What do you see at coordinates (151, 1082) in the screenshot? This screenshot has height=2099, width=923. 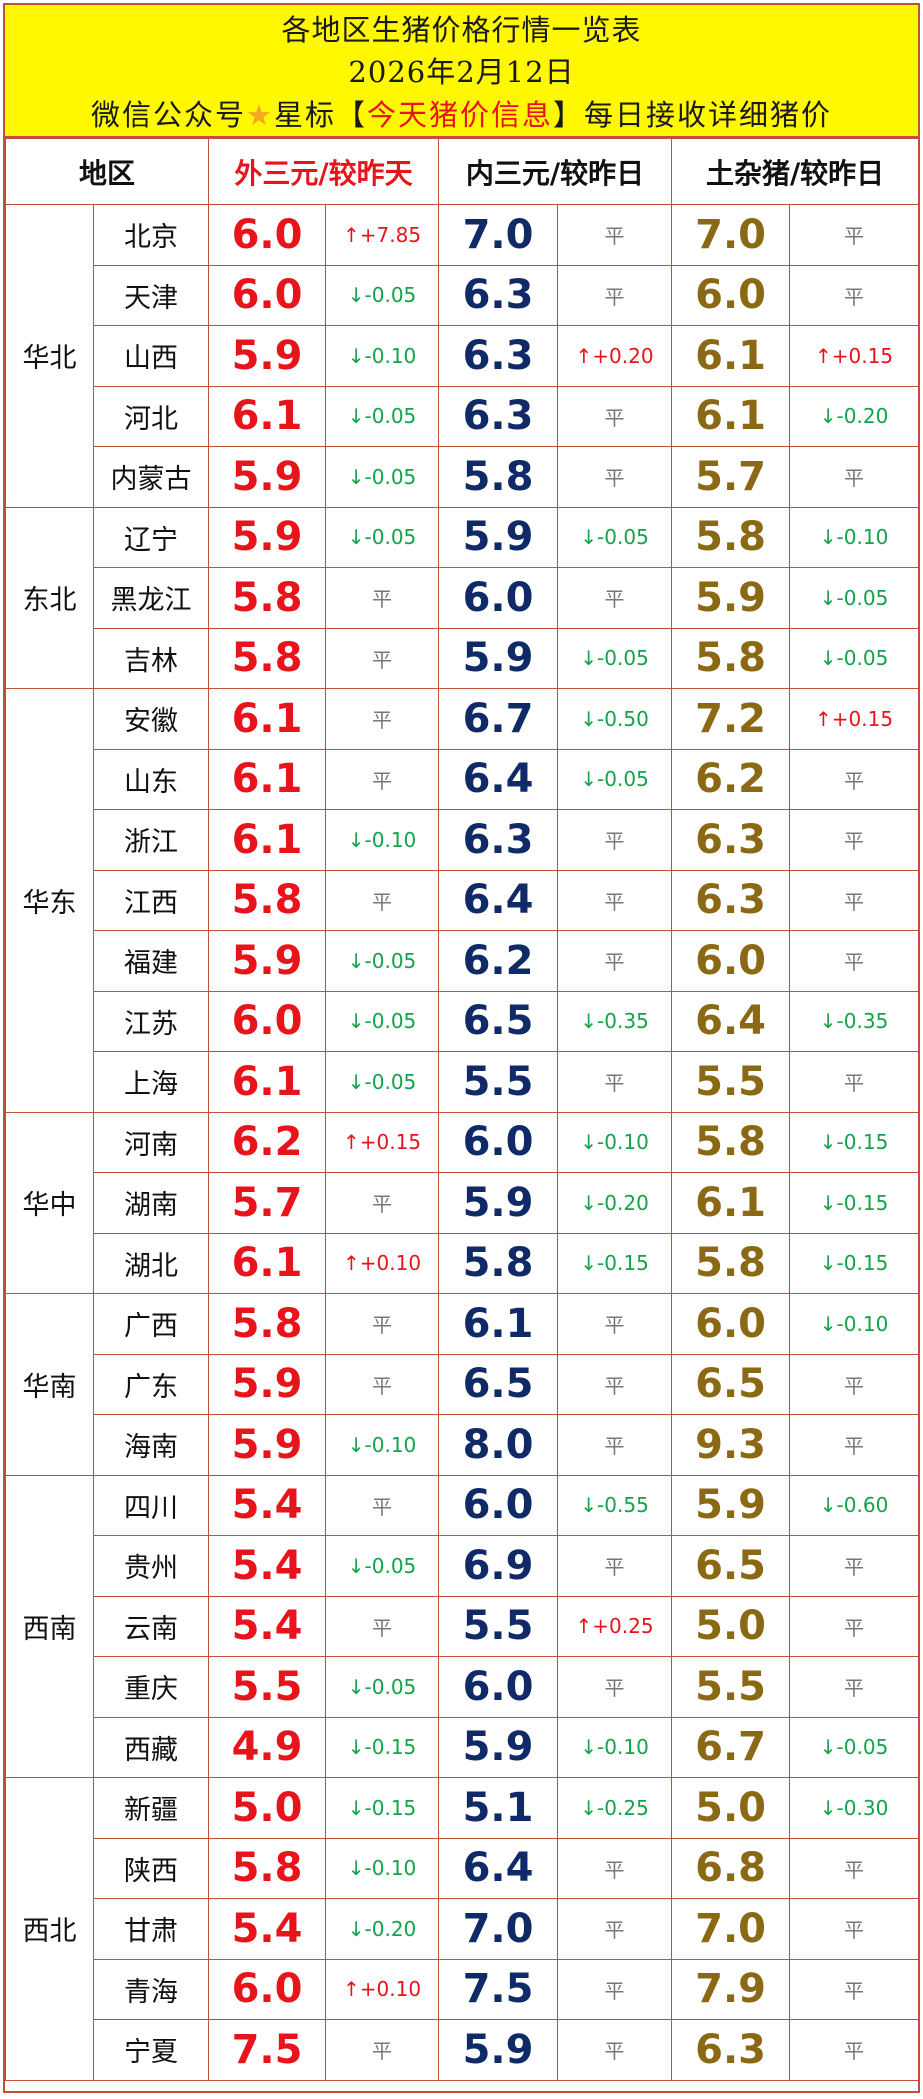 I see `province-name: 上海` at bounding box center [151, 1082].